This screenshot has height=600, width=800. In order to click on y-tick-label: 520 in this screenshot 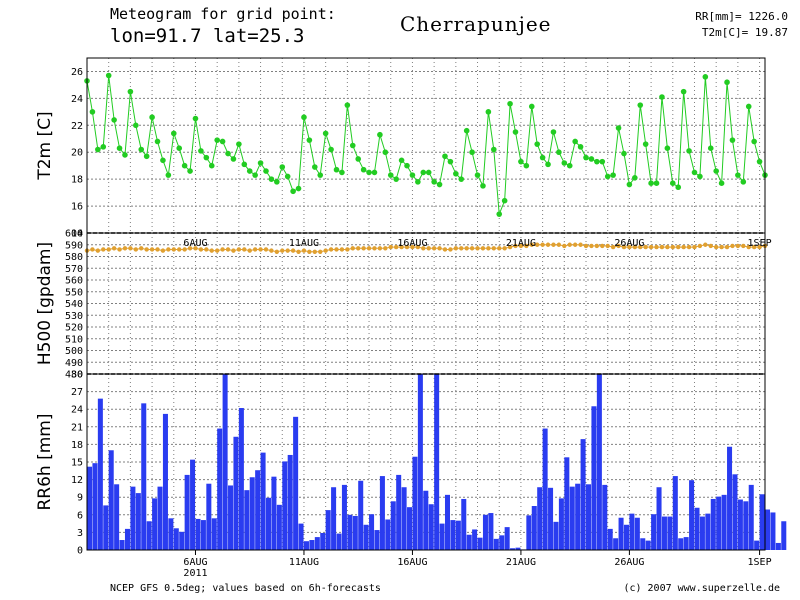, I will do `click(74, 328)`.